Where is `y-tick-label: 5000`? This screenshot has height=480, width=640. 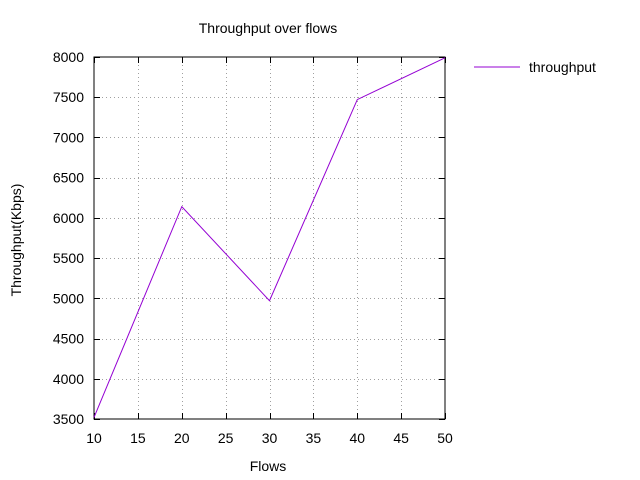 y-tick-label: 5000 is located at coordinates (68, 298).